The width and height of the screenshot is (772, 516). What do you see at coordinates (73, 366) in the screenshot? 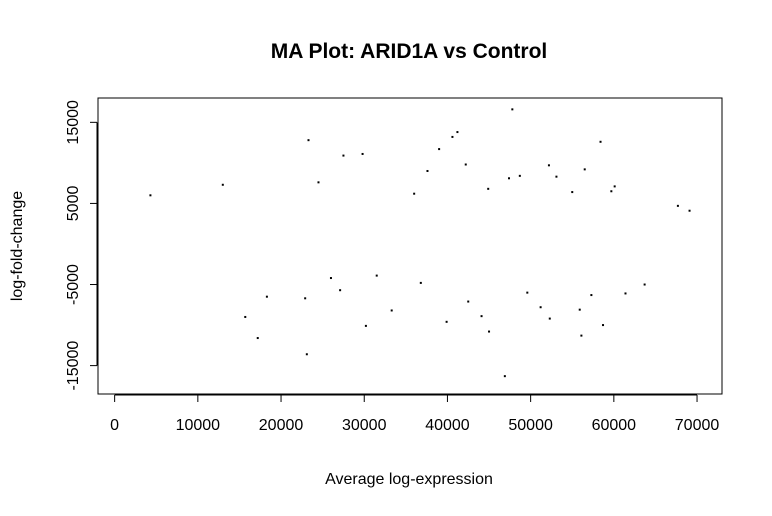
I see `y-tick-label: -15000` at bounding box center [73, 366].